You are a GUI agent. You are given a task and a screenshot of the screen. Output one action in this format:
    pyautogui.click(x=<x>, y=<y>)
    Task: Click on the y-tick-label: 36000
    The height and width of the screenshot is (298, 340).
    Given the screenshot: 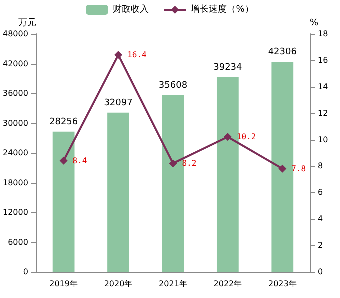 What is the action you would take?
    pyautogui.click(x=15, y=93)
    